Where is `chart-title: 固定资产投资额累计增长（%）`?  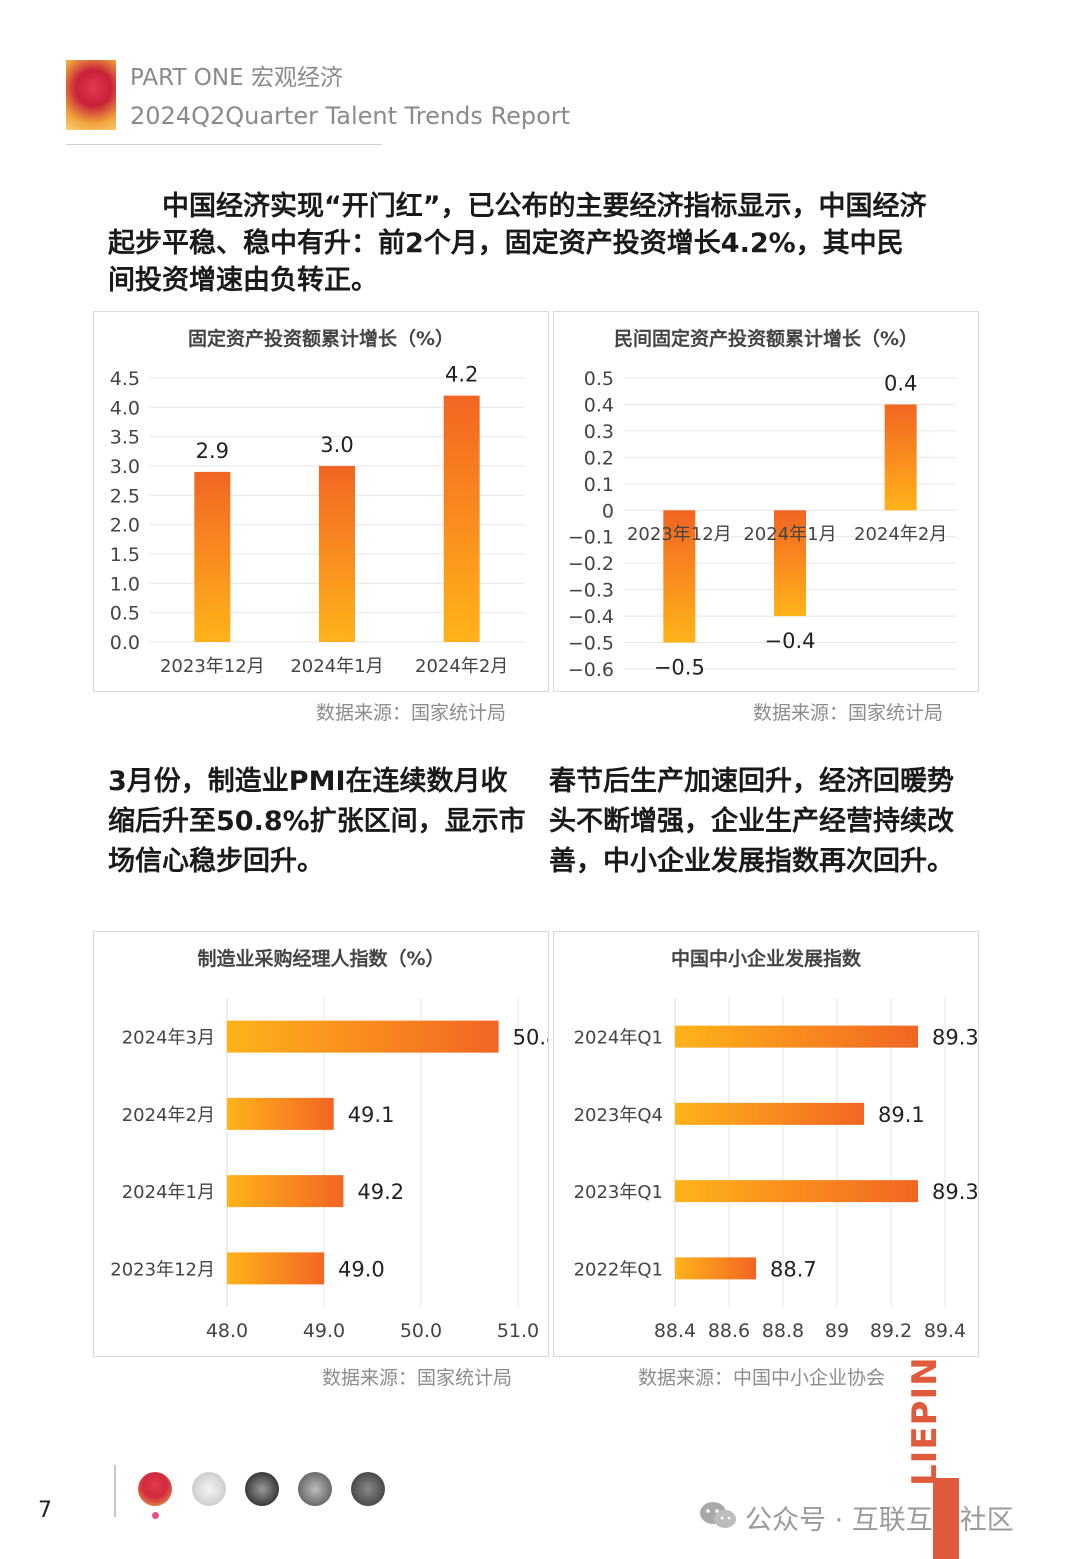
chart-title: 固定资产投资额累计增长（%） is located at coordinates (321, 339).